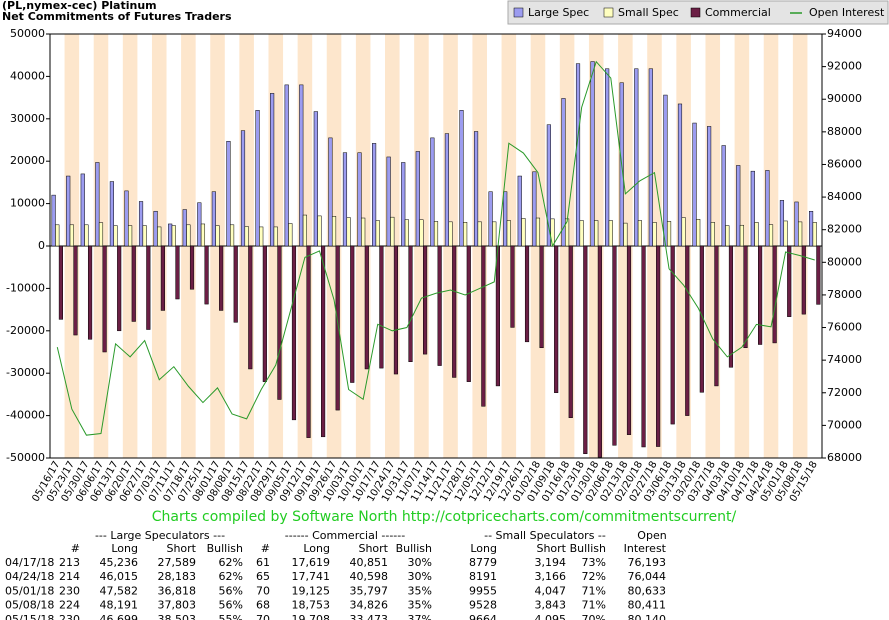 This screenshot has height=620, width=889. I want to click on legend-label: Commercial, so click(738, 12).